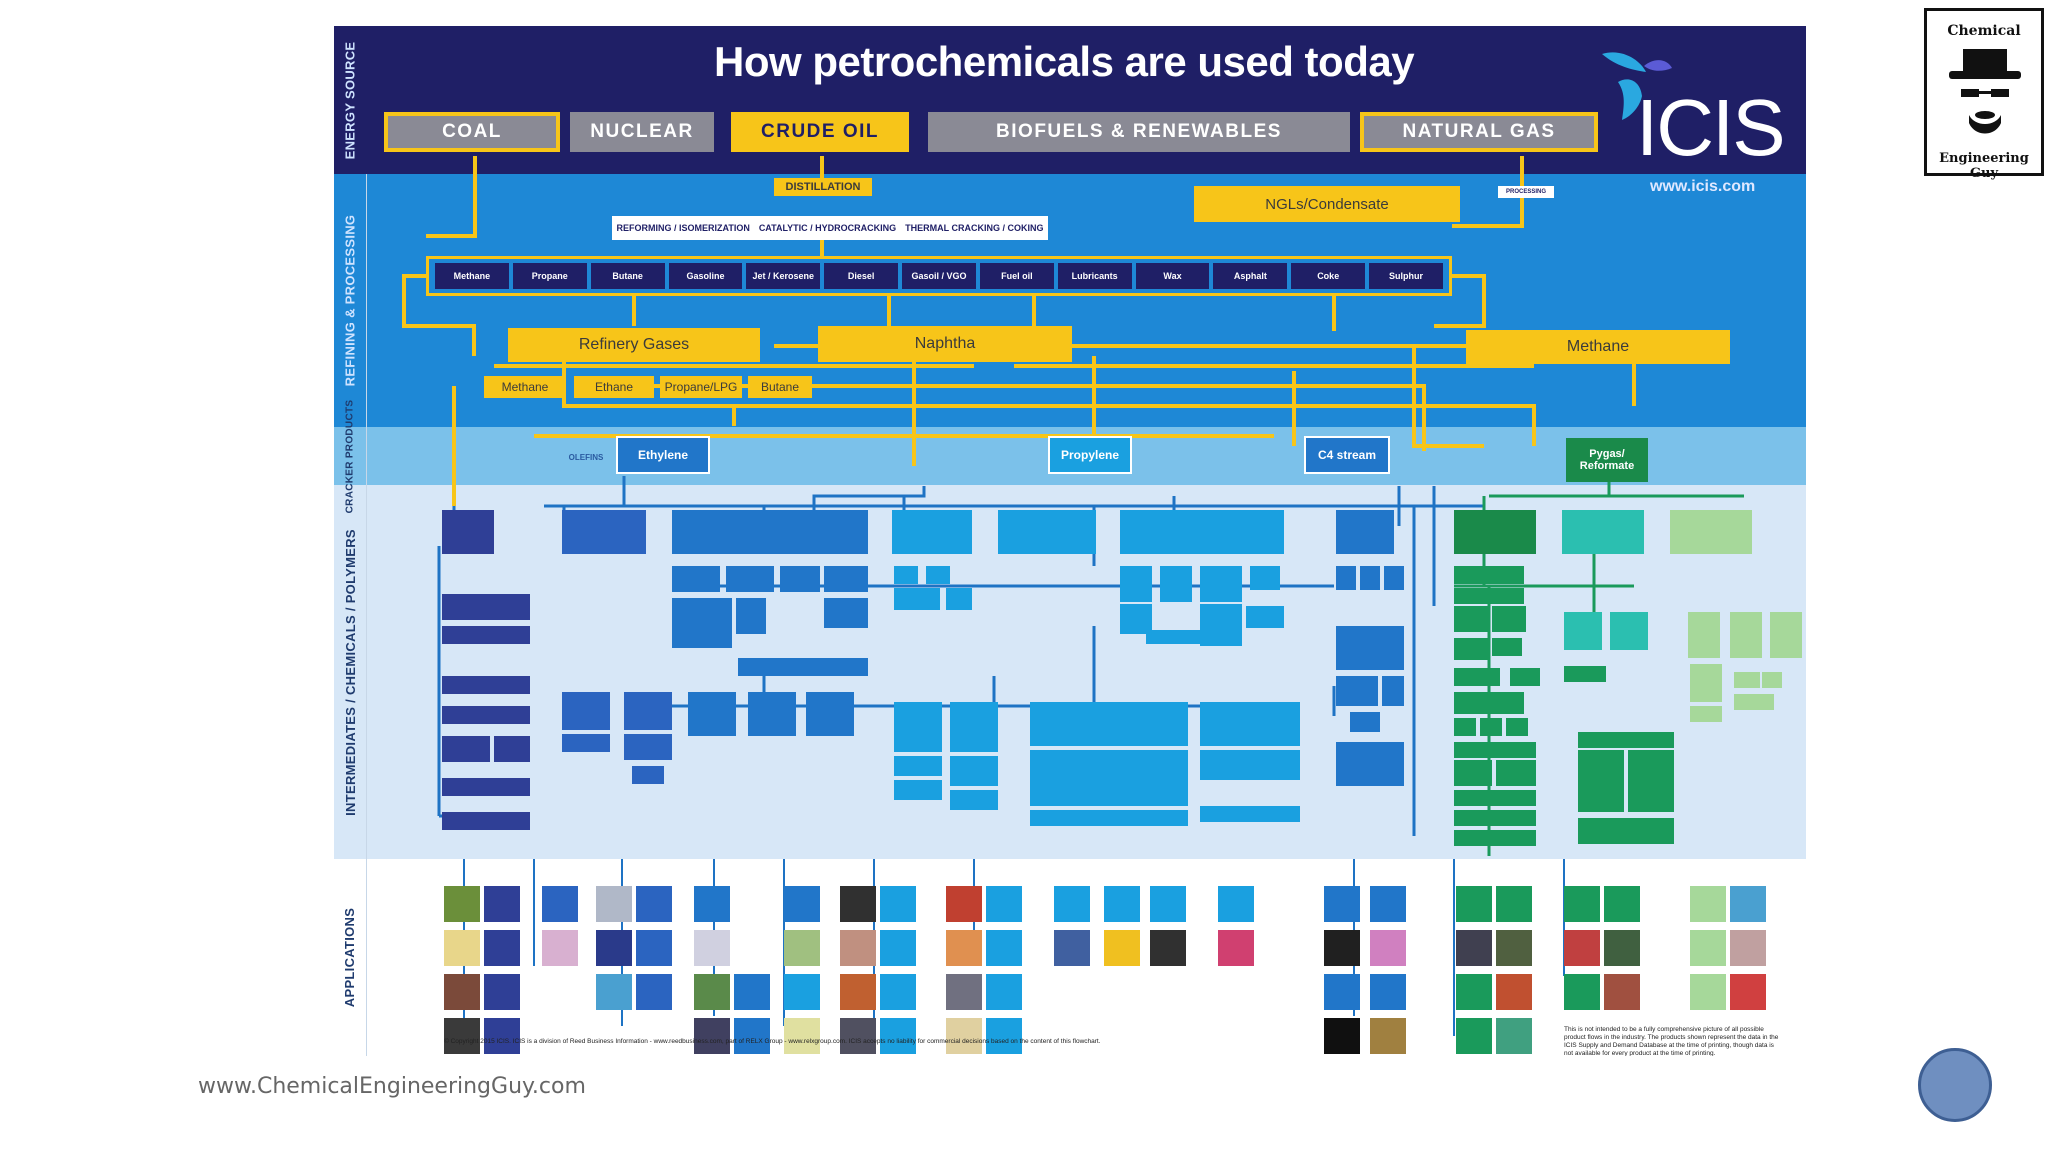 The image size is (2048, 1152). I want to click on app-optical-image, so click(1474, 948).